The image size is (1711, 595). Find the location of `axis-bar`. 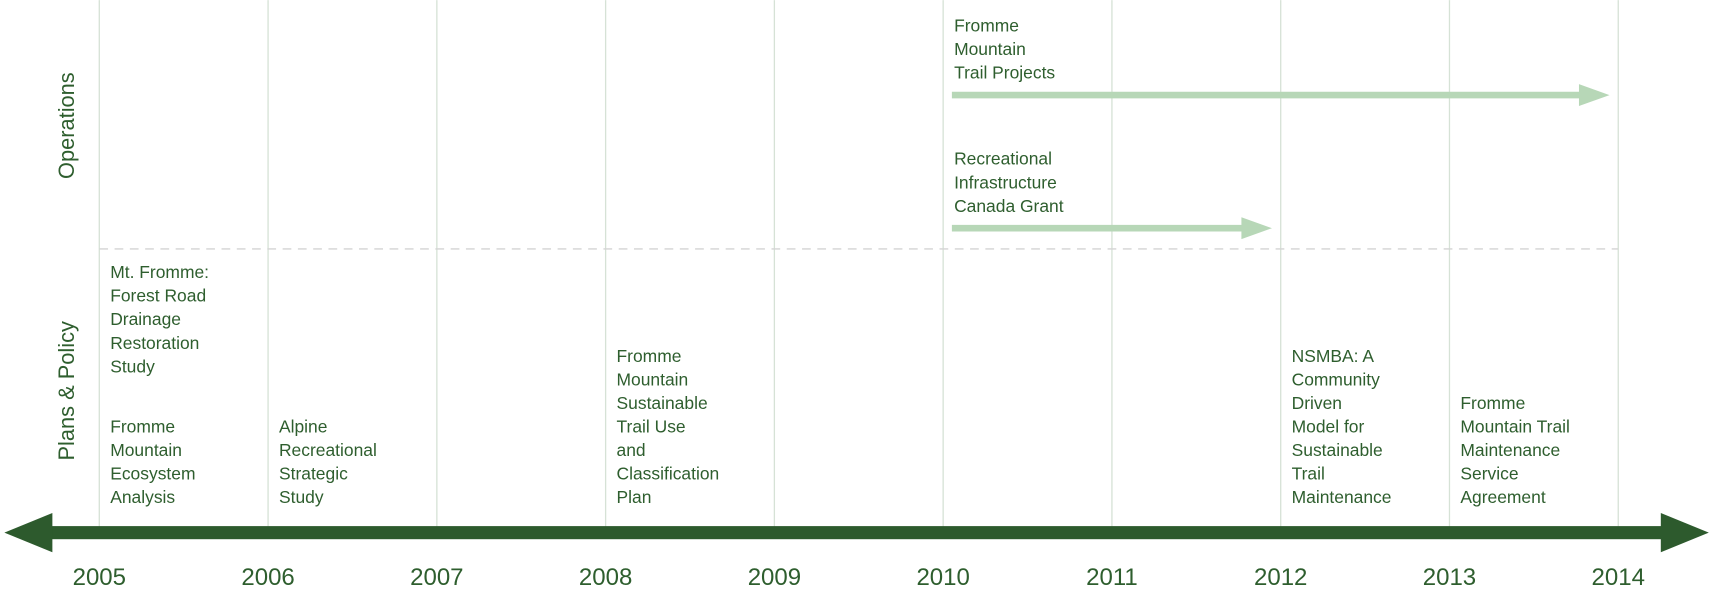

axis-bar is located at coordinates (856, 533).